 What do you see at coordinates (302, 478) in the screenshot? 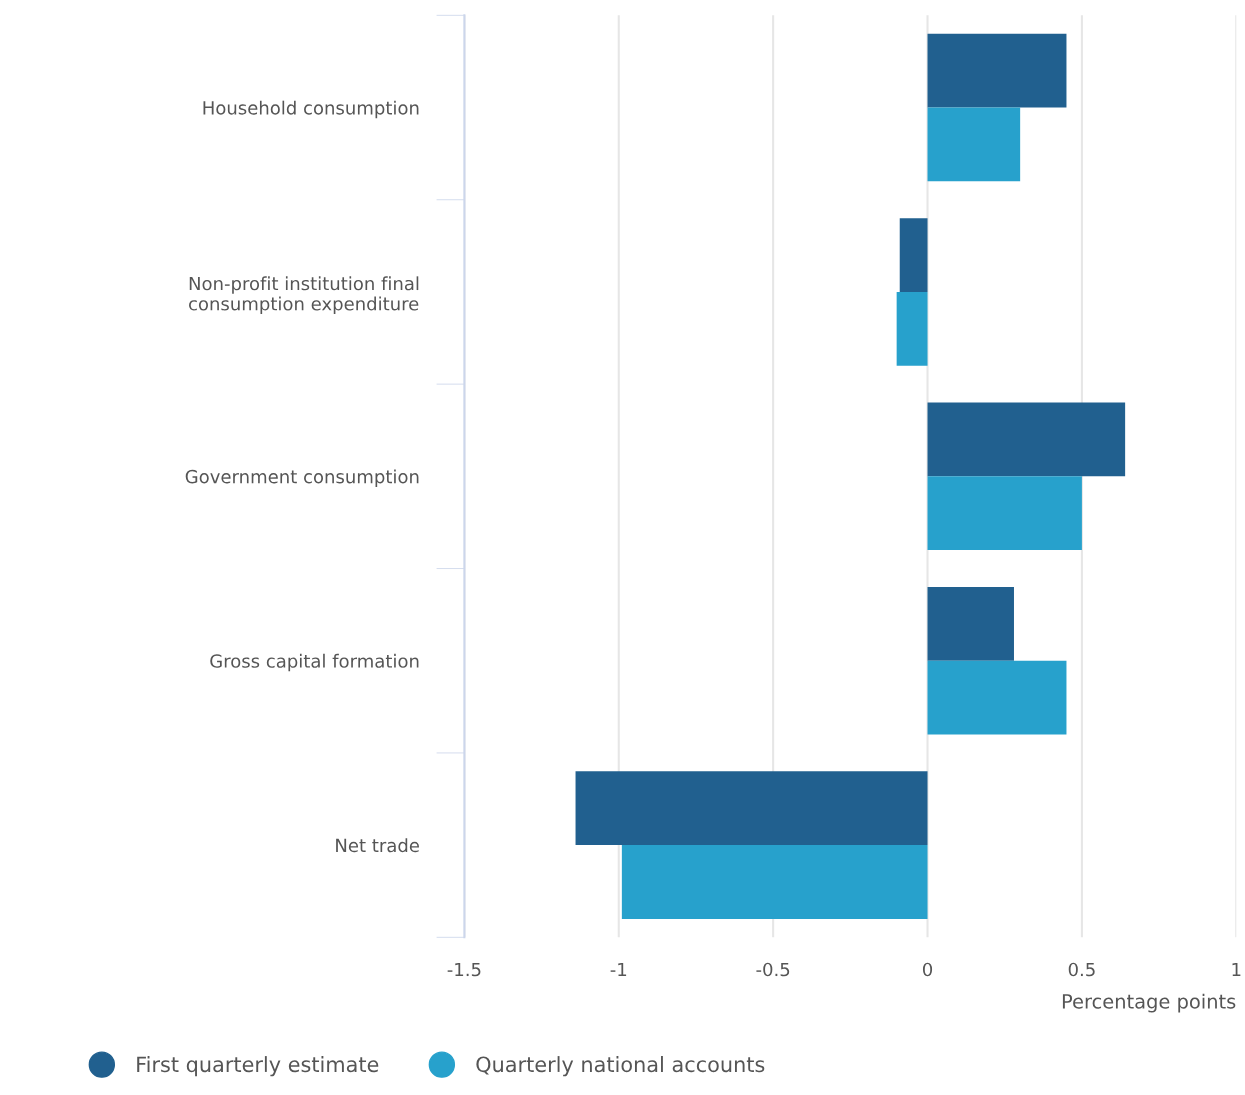
I see `y-tick-label: Government consumption` at bounding box center [302, 478].